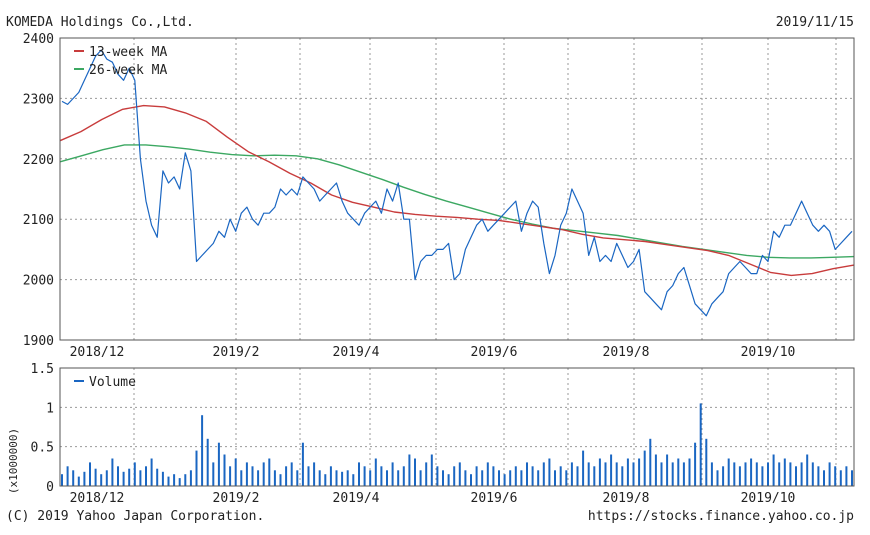 Image resolution: width=870 pixels, height=535 pixels. I want to click on volume-xtick-label: 2019/2, so click(236, 498).